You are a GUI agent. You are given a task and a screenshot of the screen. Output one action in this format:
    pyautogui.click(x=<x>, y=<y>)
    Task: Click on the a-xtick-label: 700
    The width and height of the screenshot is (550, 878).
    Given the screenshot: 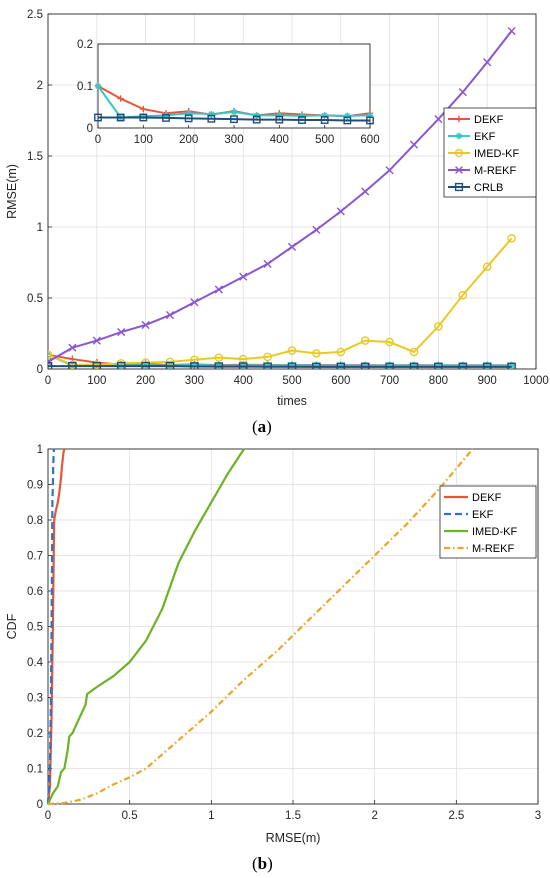 What is the action you would take?
    pyautogui.click(x=389, y=381)
    